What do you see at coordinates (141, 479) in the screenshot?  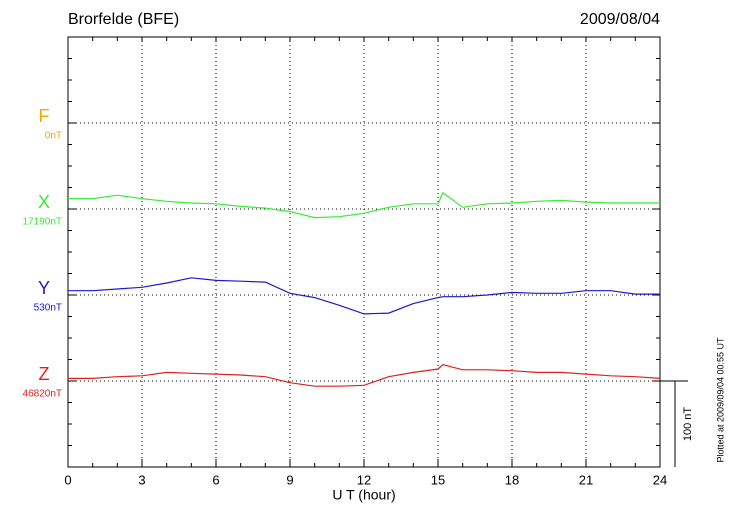 I see `x-tick-label: 3` at bounding box center [141, 479].